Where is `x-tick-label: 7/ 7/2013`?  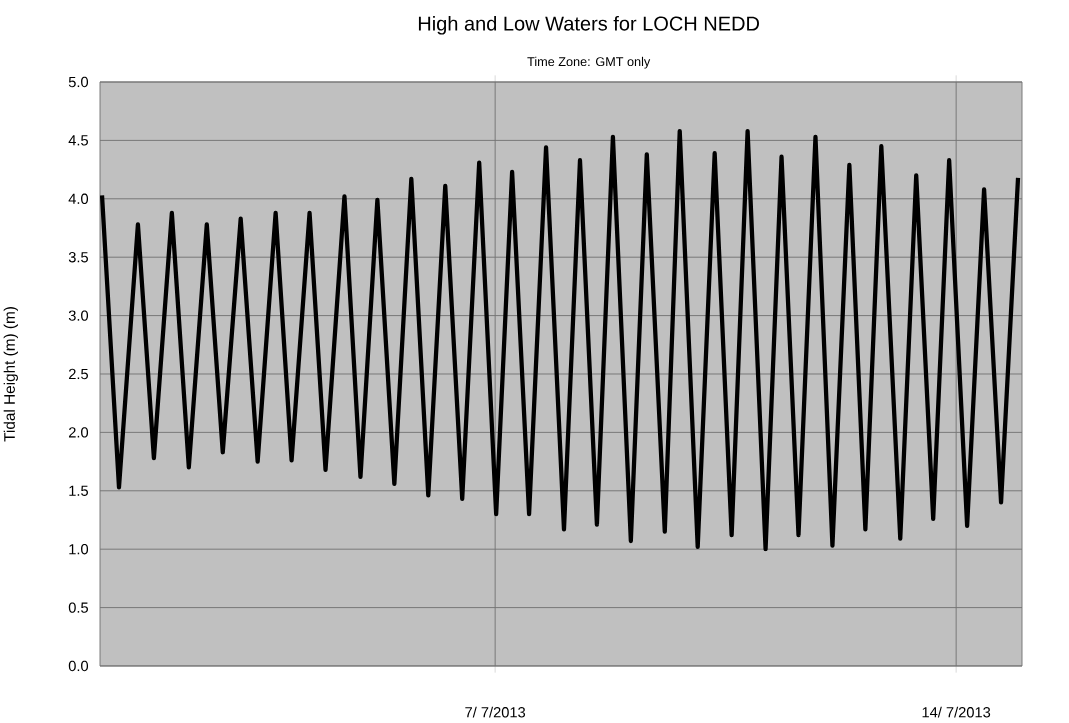
x-tick-label: 7/ 7/2013 is located at coordinates (495, 712).